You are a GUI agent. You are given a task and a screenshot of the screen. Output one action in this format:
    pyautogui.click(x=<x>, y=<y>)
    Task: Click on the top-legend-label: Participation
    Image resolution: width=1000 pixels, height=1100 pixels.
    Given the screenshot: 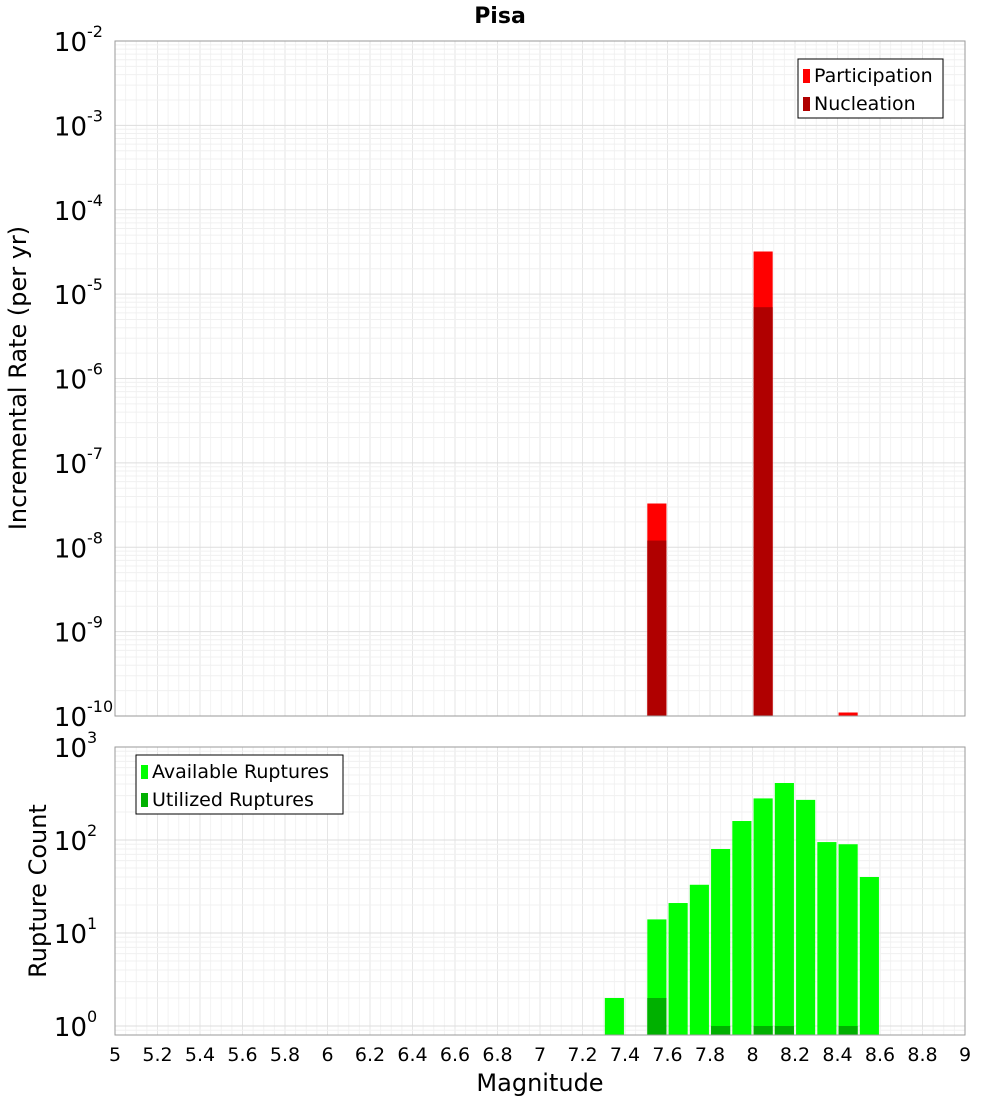 What is the action you would take?
    pyautogui.click(x=873, y=76)
    